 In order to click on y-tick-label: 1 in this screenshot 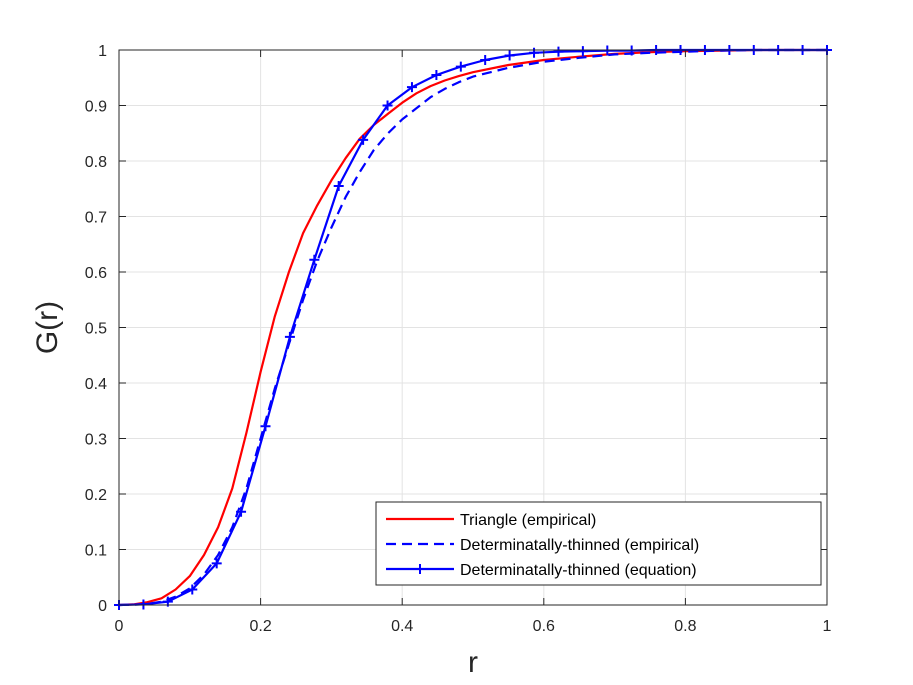, I will do `click(102, 51)`.